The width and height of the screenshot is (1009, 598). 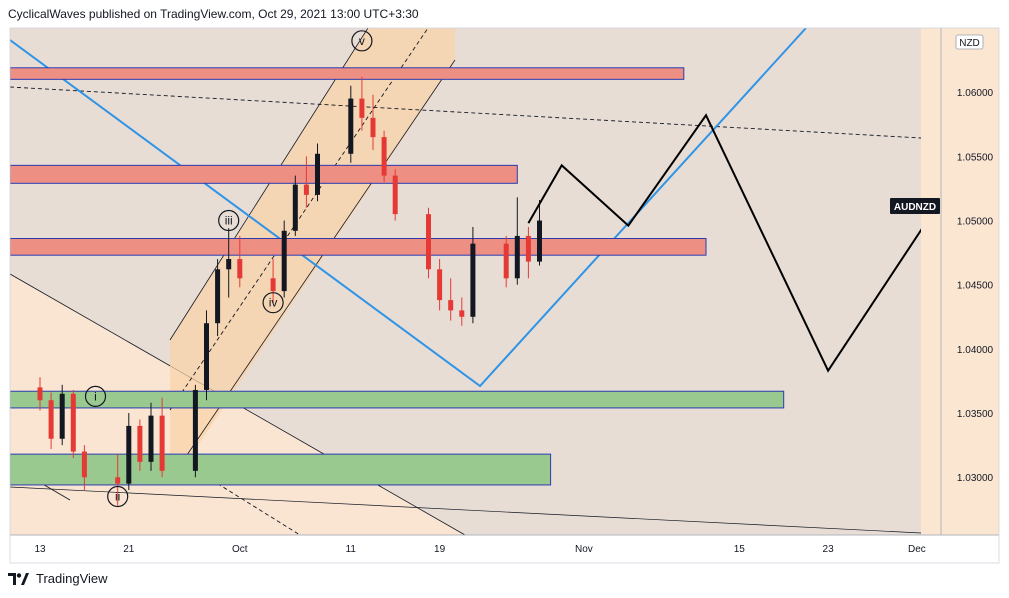 I want to click on wave-label-iv: iv, so click(x=273, y=303).